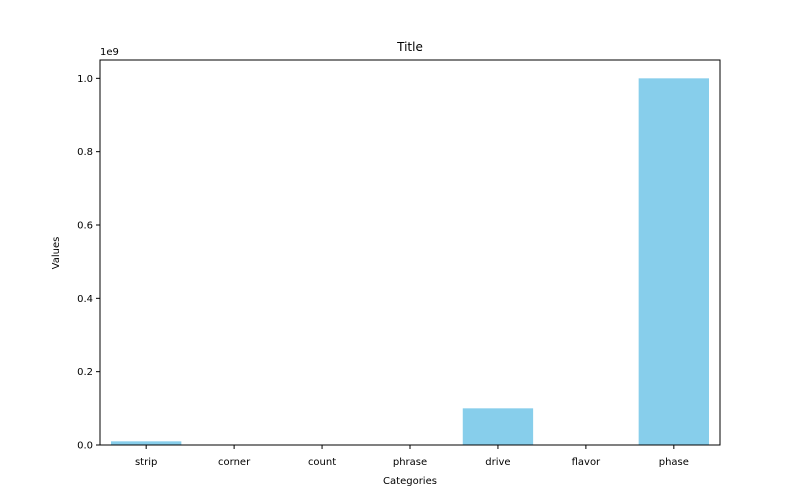  What do you see at coordinates (409, 47) in the screenshot?
I see `chart-title: Title` at bounding box center [409, 47].